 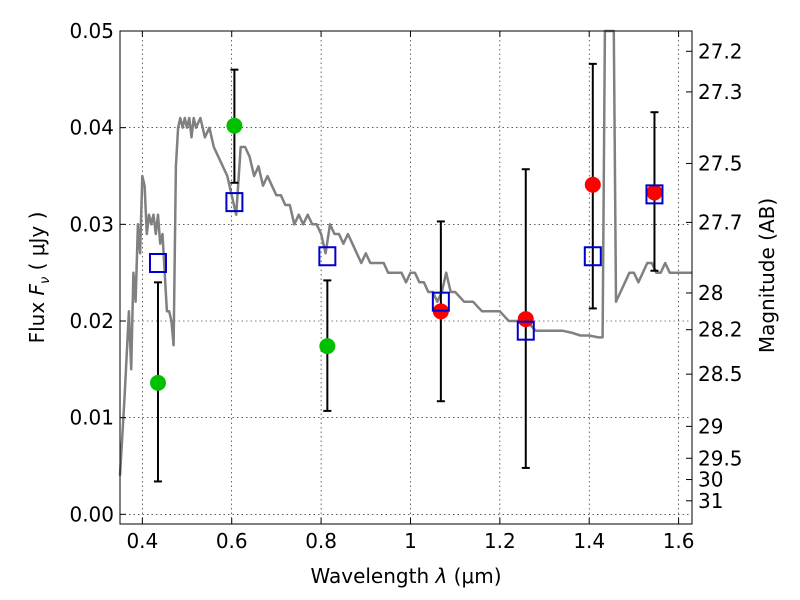 What do you see at coordinates (91, 418) in the screenshot?
I see `y-tick-label: 0.01` at bounding box center [91, 418].